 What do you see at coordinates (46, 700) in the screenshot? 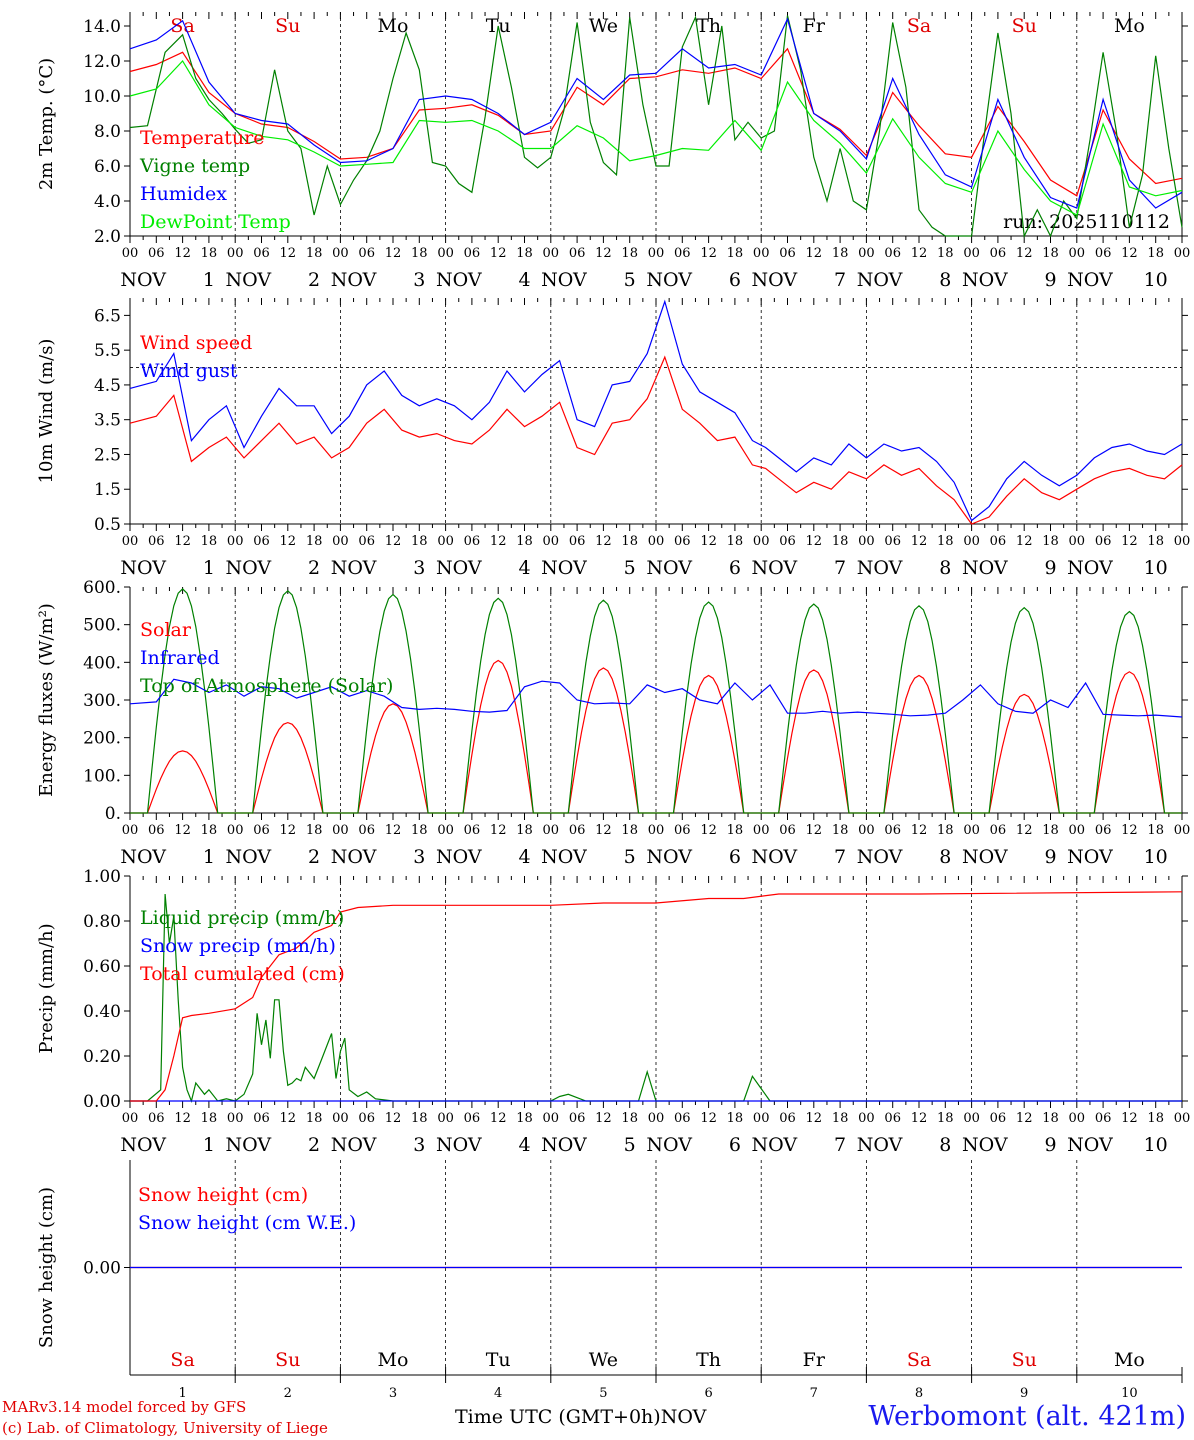
I see `y-axis-label: Energy fluxes (W/m²)` at bounding box center [46, 700].